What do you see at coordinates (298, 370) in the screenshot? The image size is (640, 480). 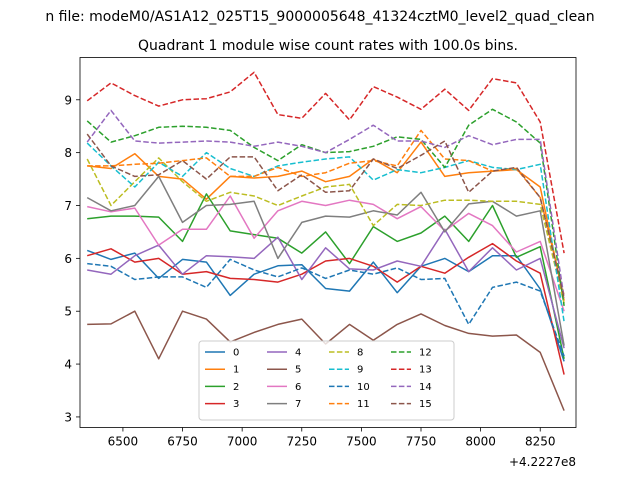 I see `legend-label-5: 5` at bounding box center [298, 370].